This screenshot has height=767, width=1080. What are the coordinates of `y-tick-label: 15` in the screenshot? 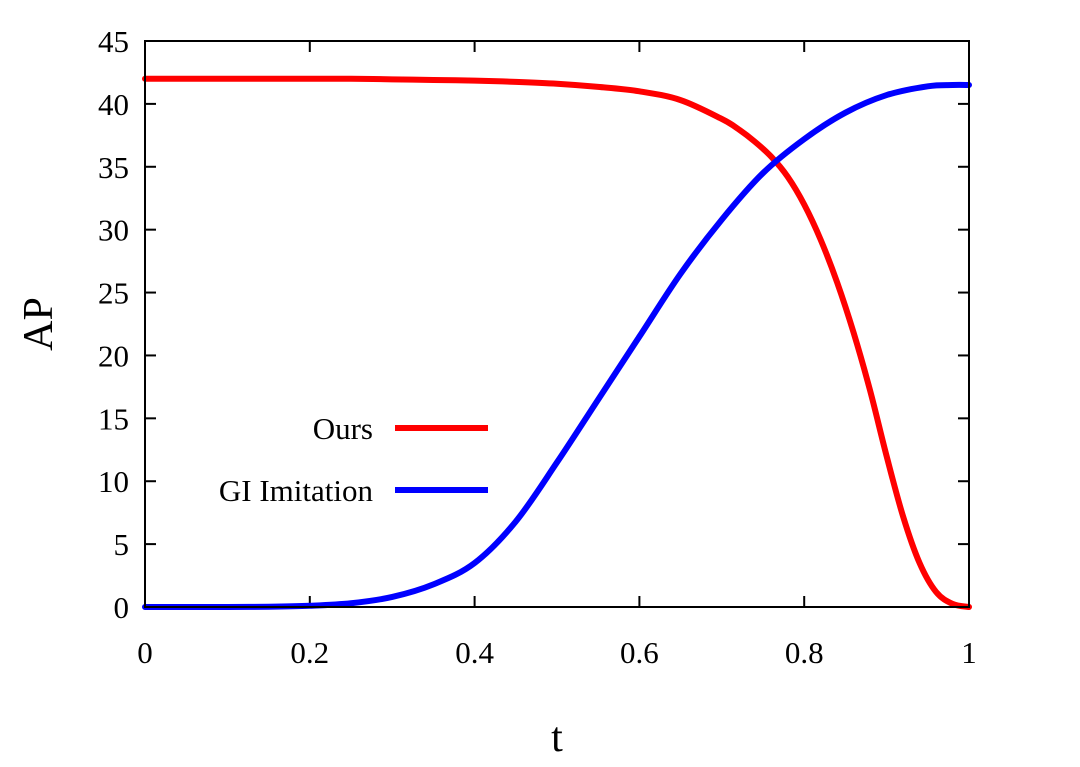 It's located at (113, 418).